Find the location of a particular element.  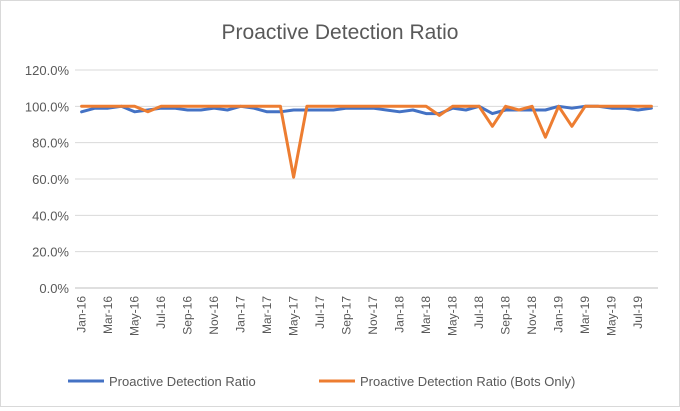

chart-title: Proactive Detection Ratio is located at coordinates (340, 32).